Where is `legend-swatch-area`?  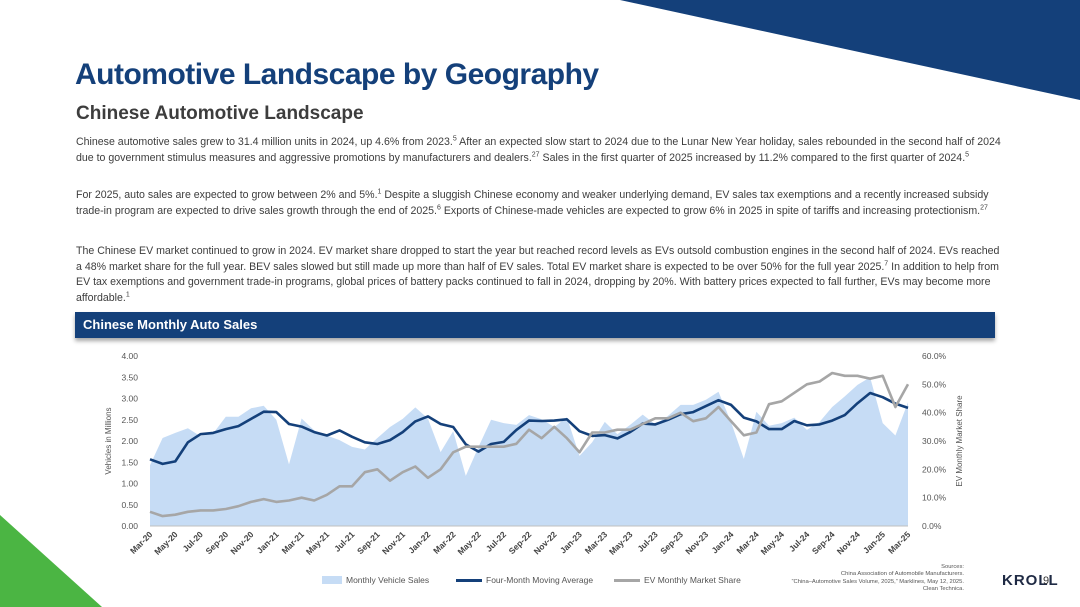
legend-swatch-area is located at coordinates (332, 580).